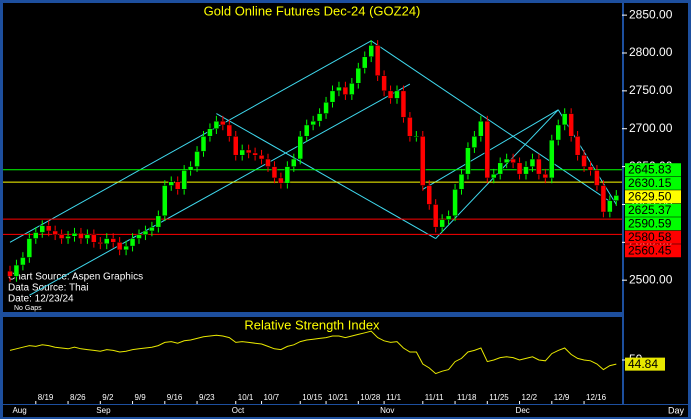  What do you see at coordinates (207, 397) in the screenshot?
I see `x-tick-label: 9/23` at bounding box center [207, 397].